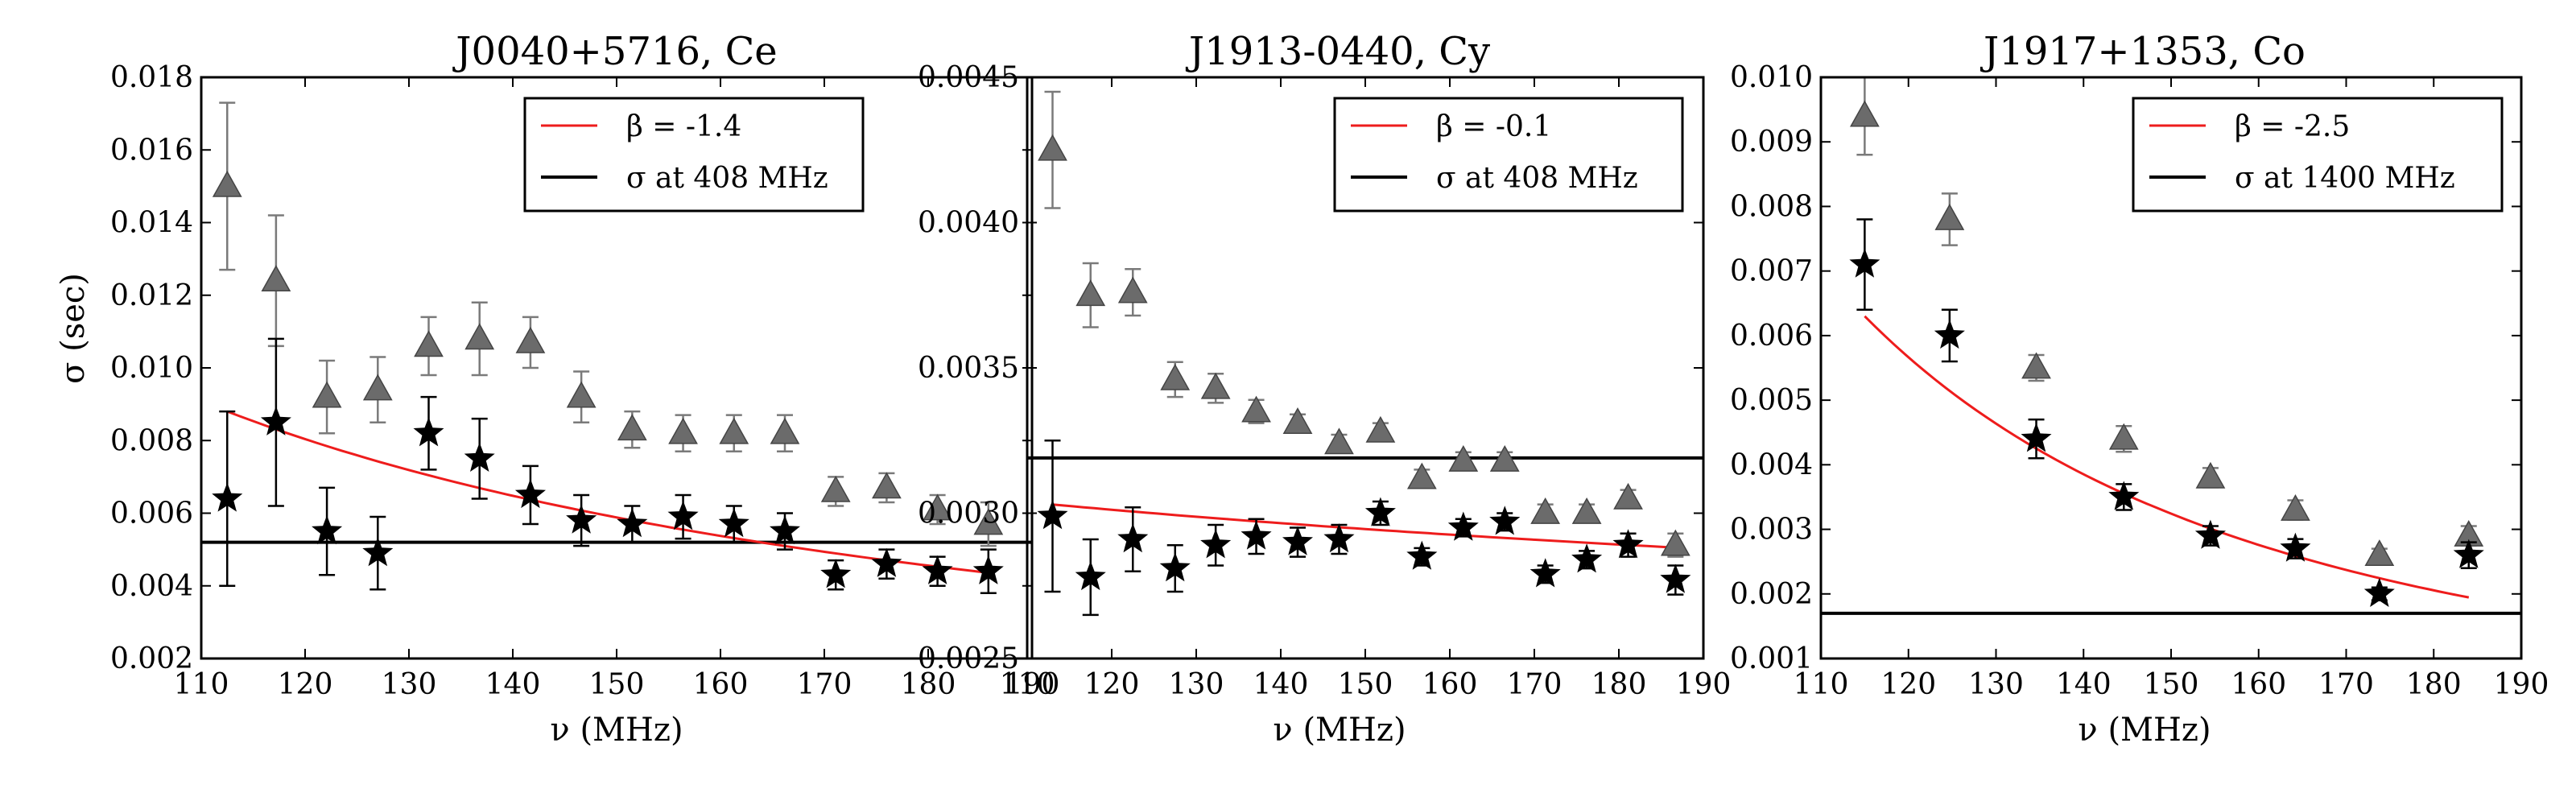  What do you see at coordinates (151, 223) in the screenshot?
I see `panel-1-ytick-label: 0.014` at bounding box center [151, 223].